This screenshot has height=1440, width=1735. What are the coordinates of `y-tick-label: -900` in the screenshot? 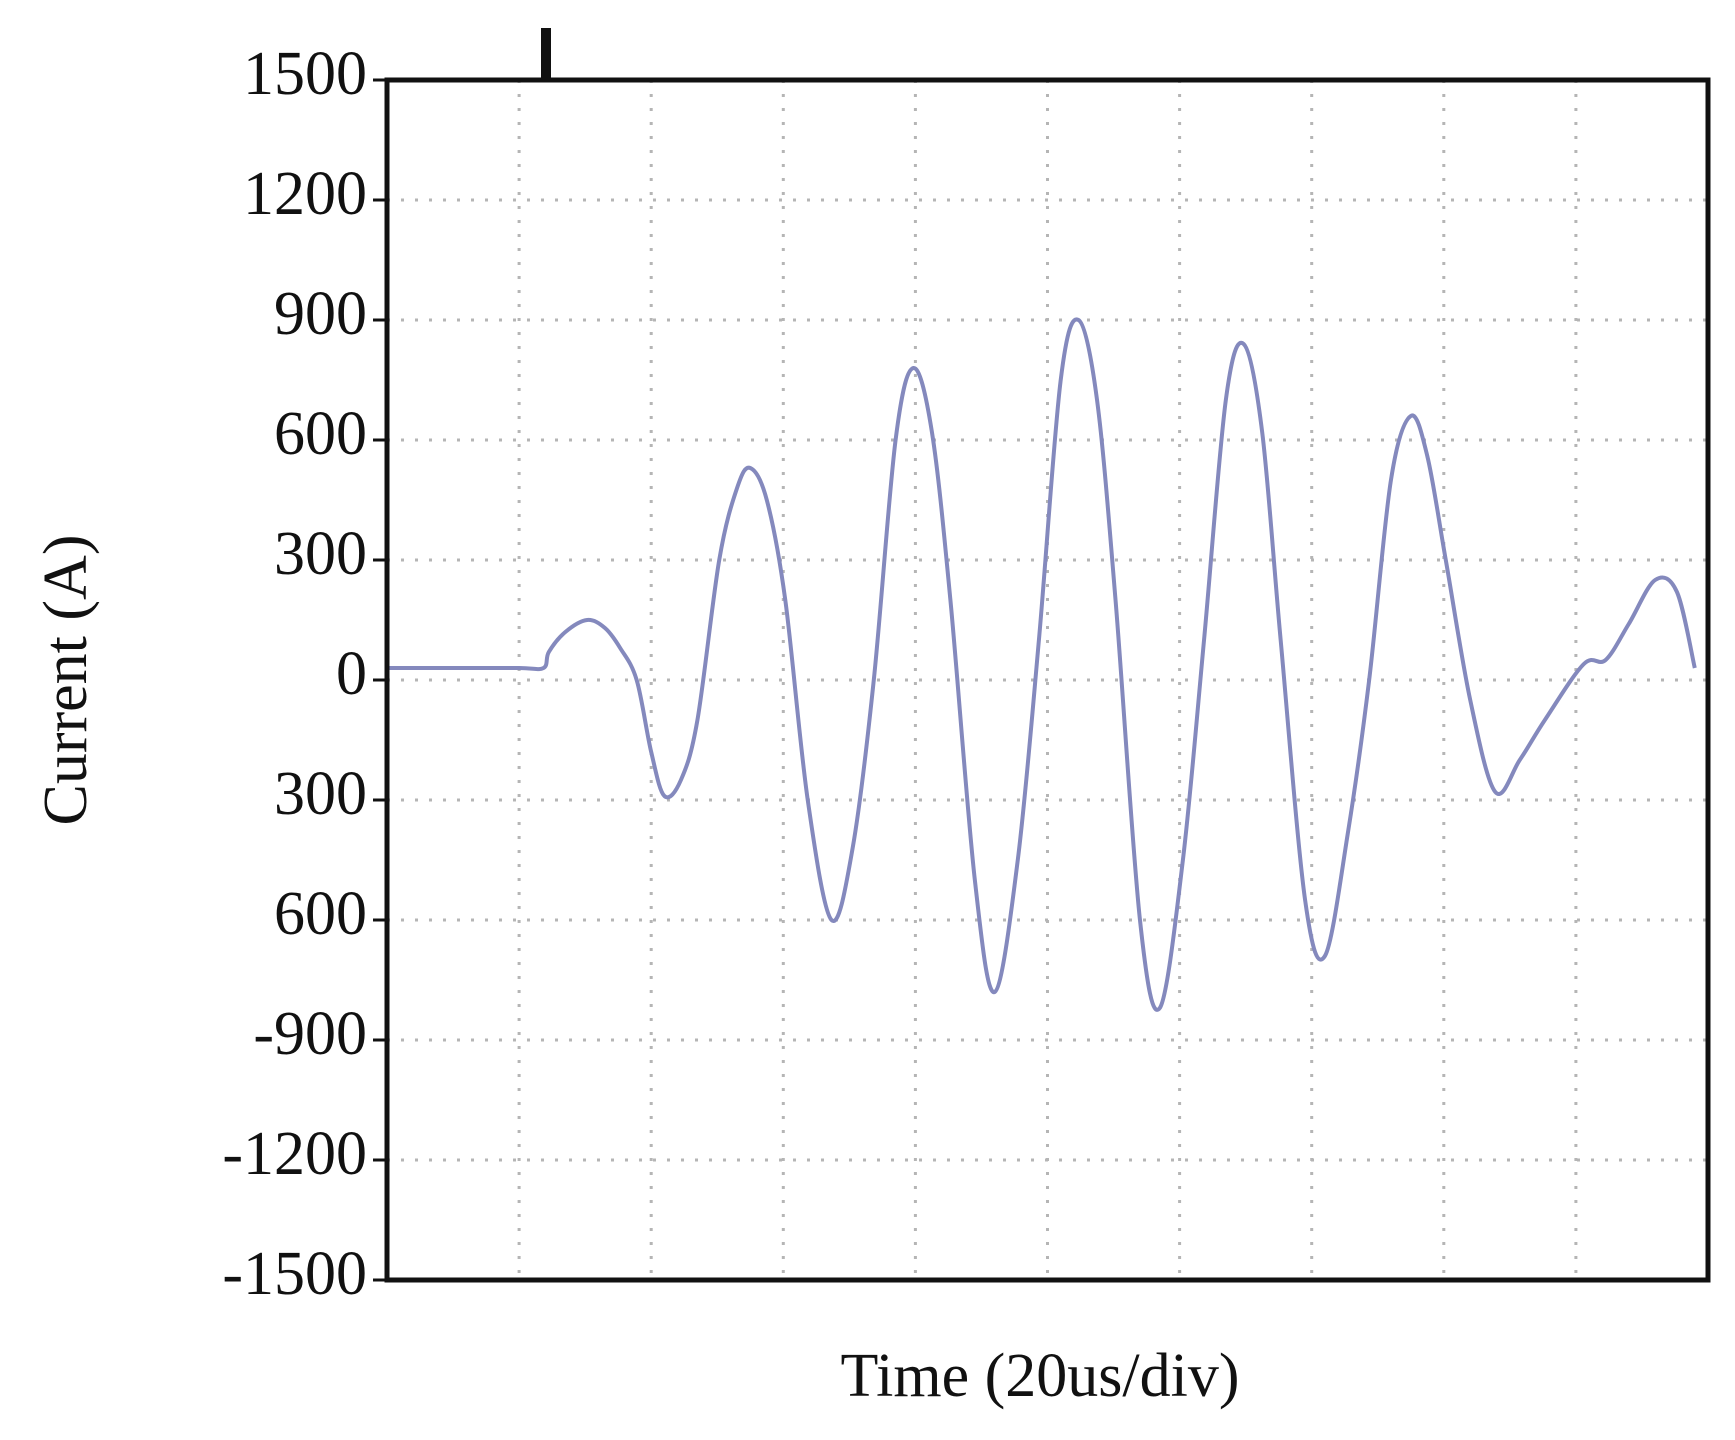 It's located at (310, 1034).